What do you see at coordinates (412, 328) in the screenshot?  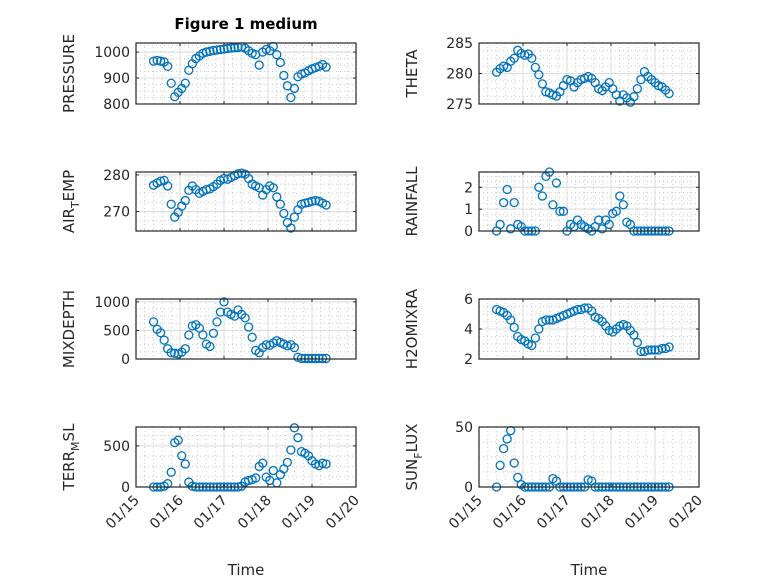 I see `y-axis-label: H2OMIXRA` at bounding box center [412, 328].